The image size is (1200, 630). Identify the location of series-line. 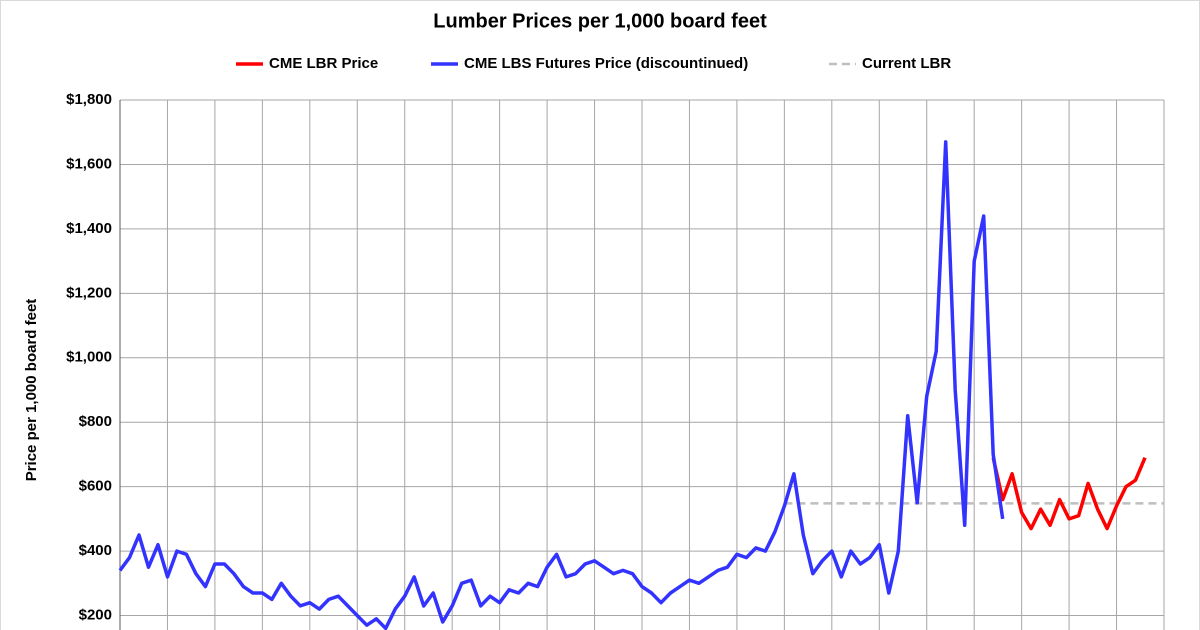
(1069, 494).